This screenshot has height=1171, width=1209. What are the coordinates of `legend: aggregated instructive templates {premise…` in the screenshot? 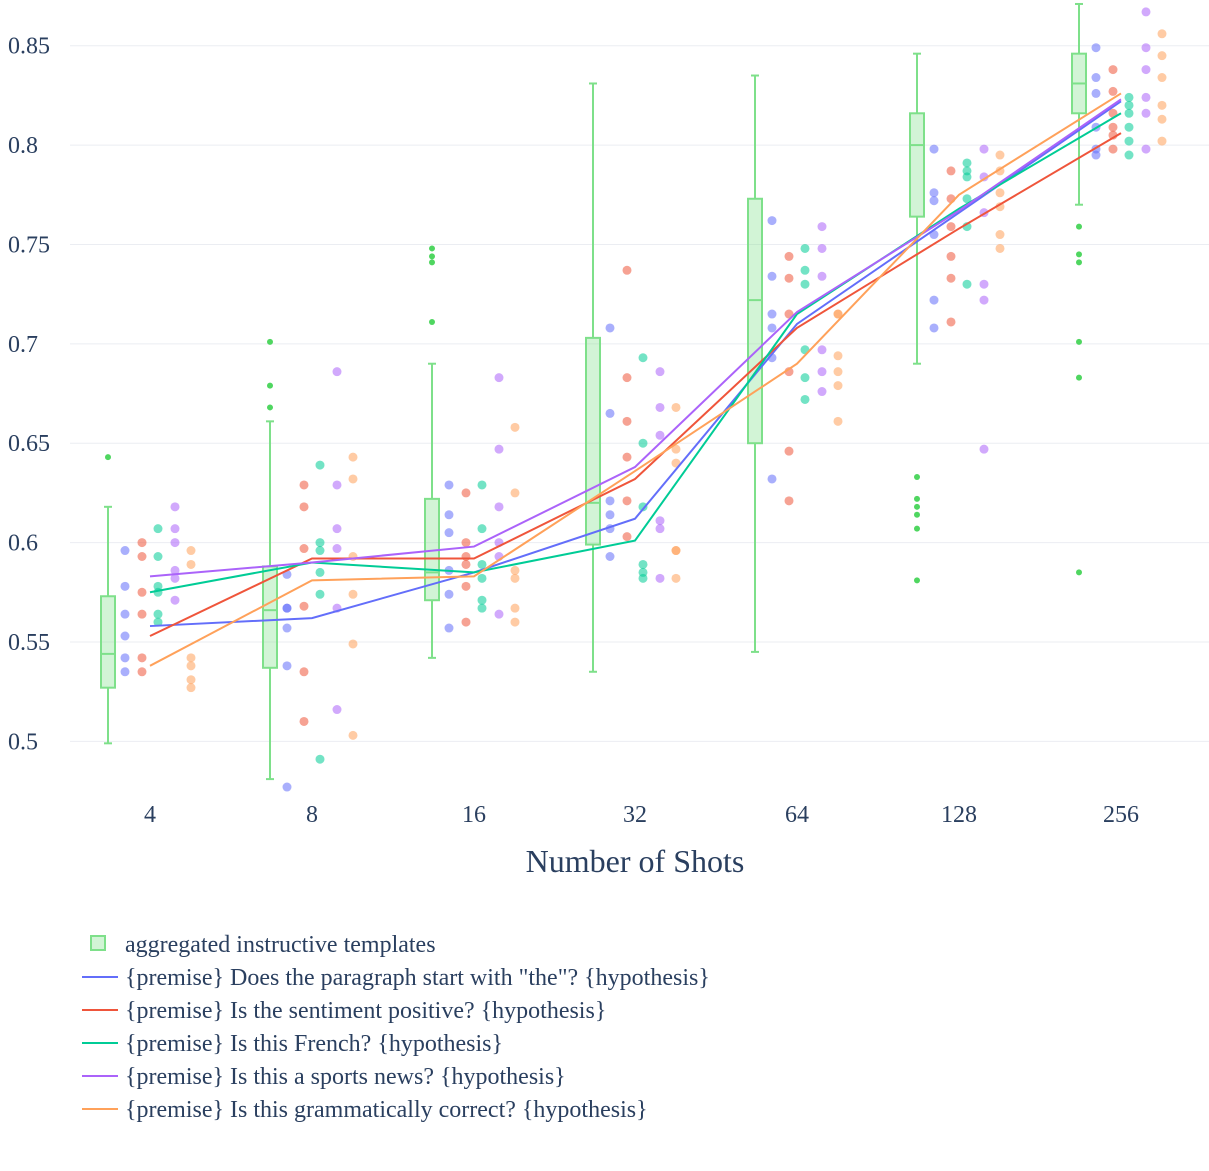 It's located at (396, 1027).